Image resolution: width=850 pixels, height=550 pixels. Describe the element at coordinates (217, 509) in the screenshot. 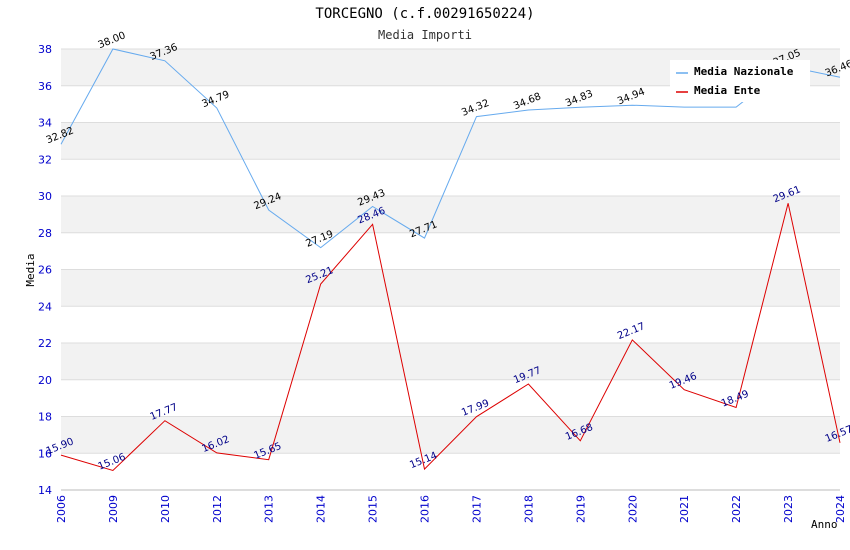

I see `x-tick-label: 2012` at that location.